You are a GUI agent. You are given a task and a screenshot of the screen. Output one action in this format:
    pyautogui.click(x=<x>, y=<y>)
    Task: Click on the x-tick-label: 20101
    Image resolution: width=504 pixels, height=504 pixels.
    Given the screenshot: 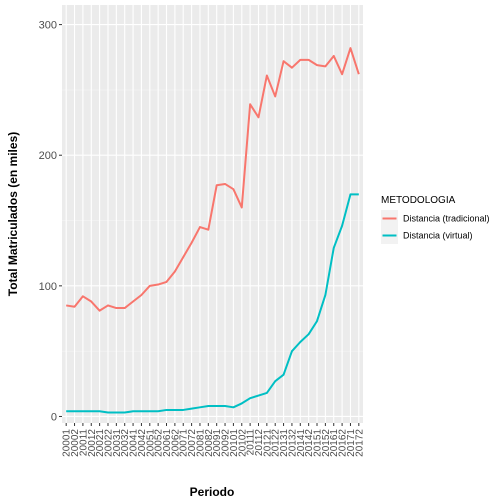 What is the action you would take?
    pyautogui.click(x=234, y=443)
    